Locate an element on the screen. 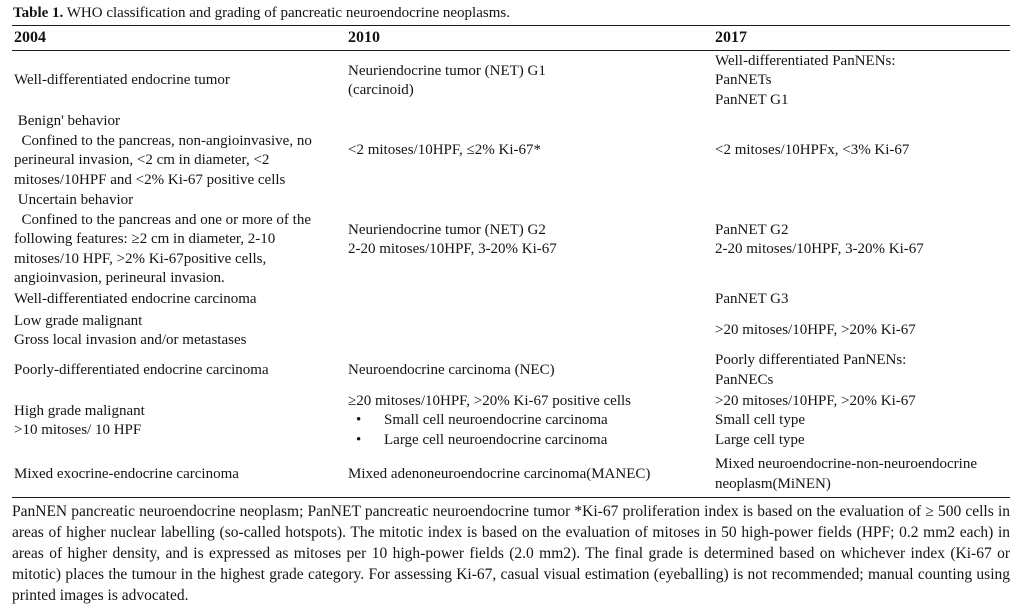 Image resolution: width=1021 pixels, height=606 pixels. cell-line: PanNET G1 is located at coordinates (752, 99).